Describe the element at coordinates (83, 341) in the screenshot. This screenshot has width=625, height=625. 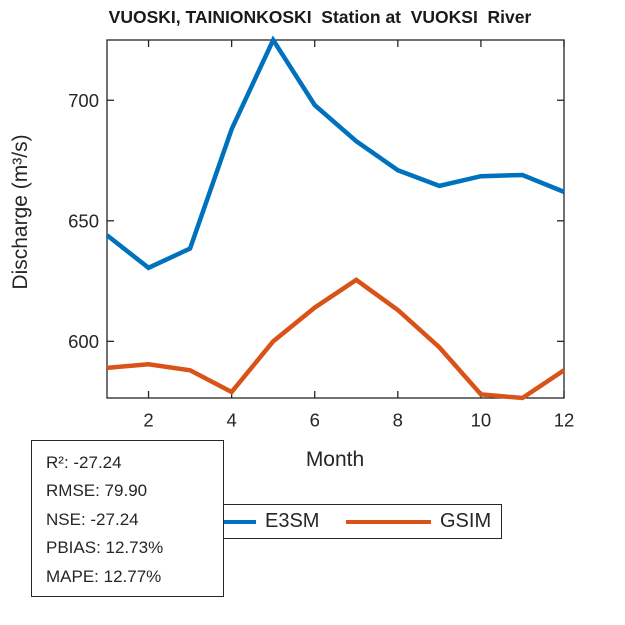
I see `y-tick-label: 600` at that location.